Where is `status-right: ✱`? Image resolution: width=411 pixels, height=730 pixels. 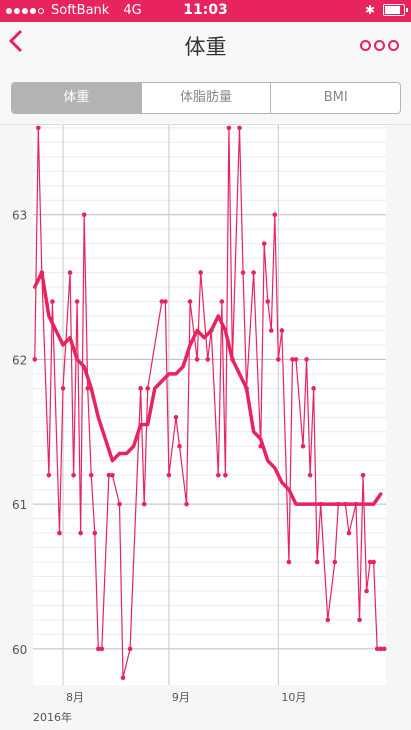 status-right: ✱ is located at coordinates (386, 10).